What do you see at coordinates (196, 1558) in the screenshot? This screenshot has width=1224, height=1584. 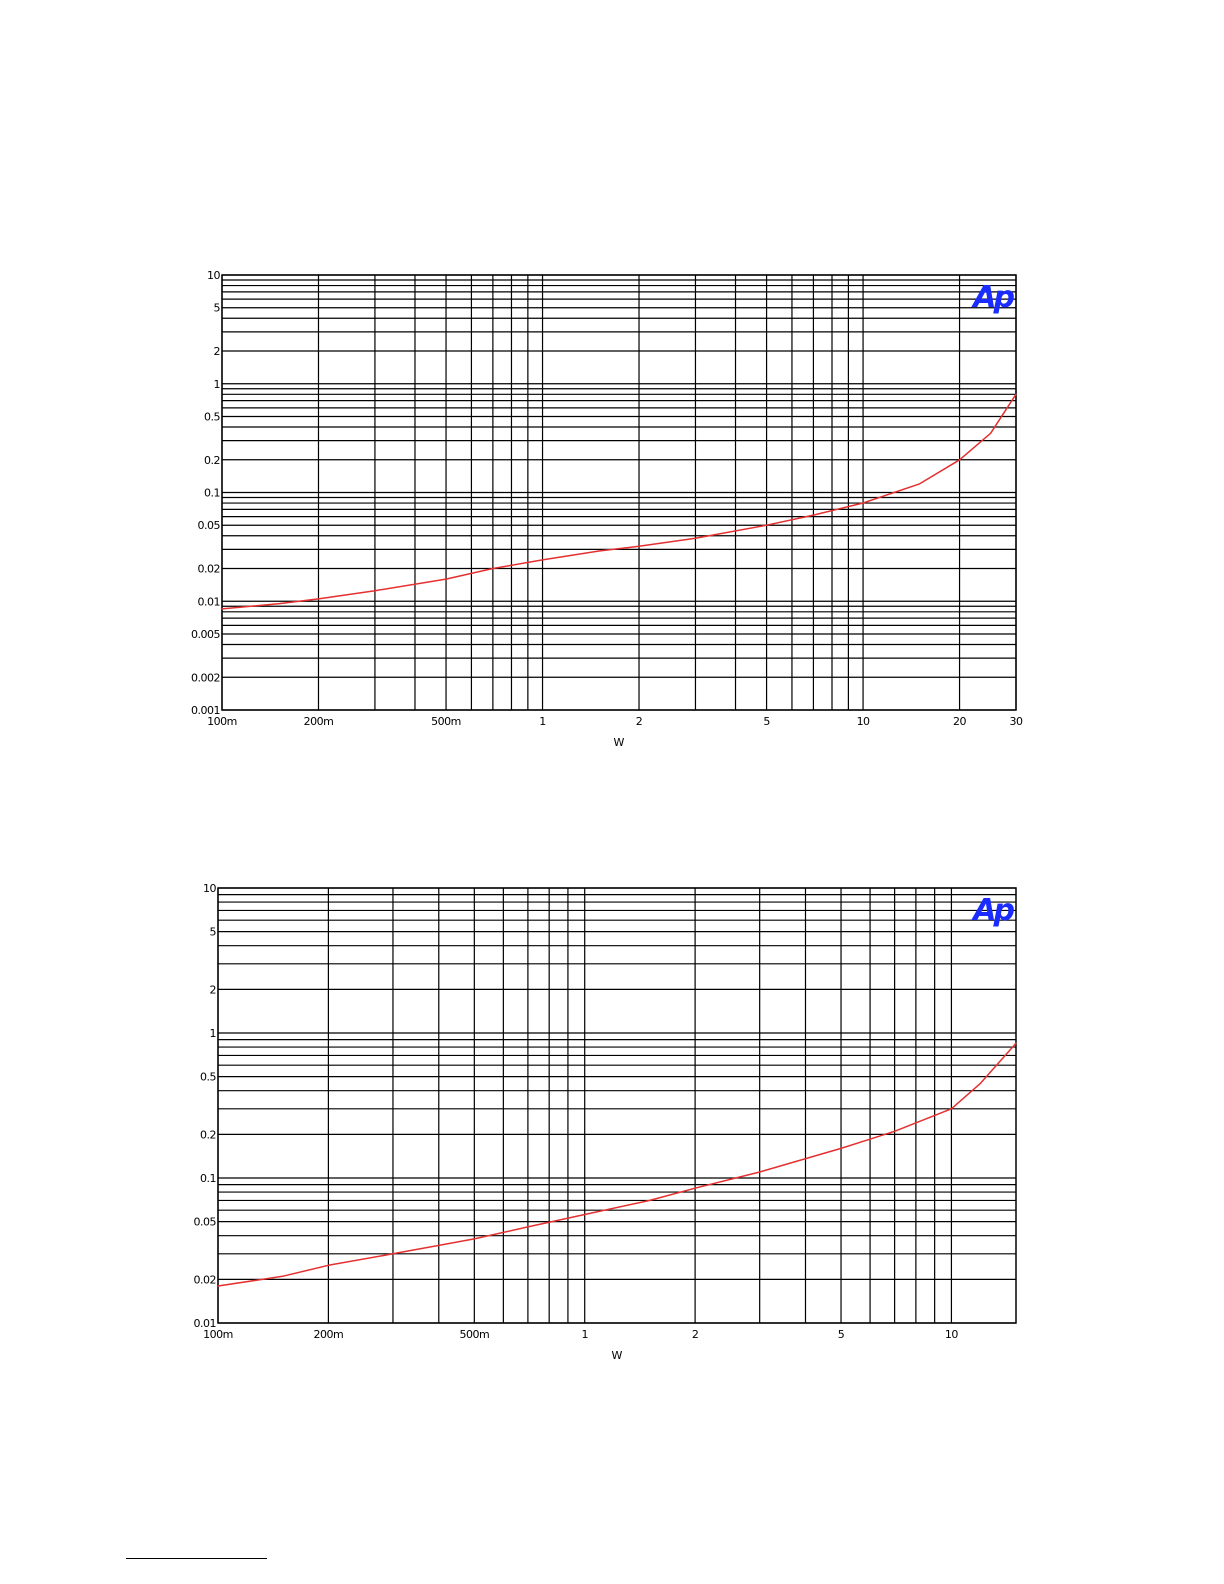 I see `footnote-rule` at bounding box center [196, 1558].